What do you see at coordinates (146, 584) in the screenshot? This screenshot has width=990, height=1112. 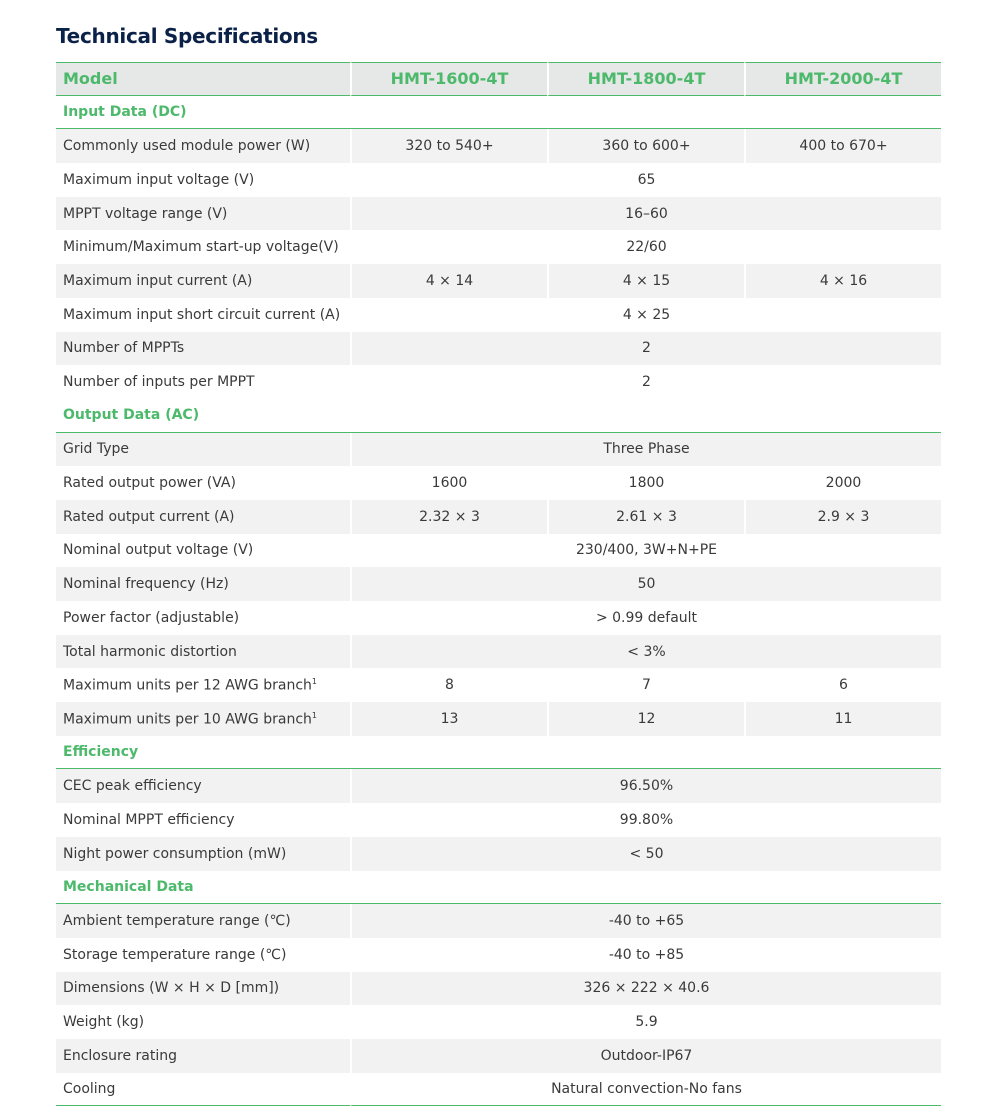 I see `row-label-text: Nominal frequency (Hz)` at bounding box center [146, 584].